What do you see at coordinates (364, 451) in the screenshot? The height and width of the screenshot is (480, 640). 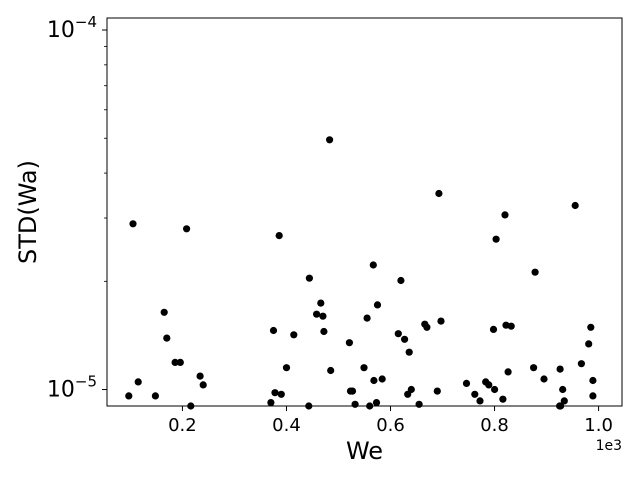 I see `x-axis-label: We` at bounding box center [364, 451].